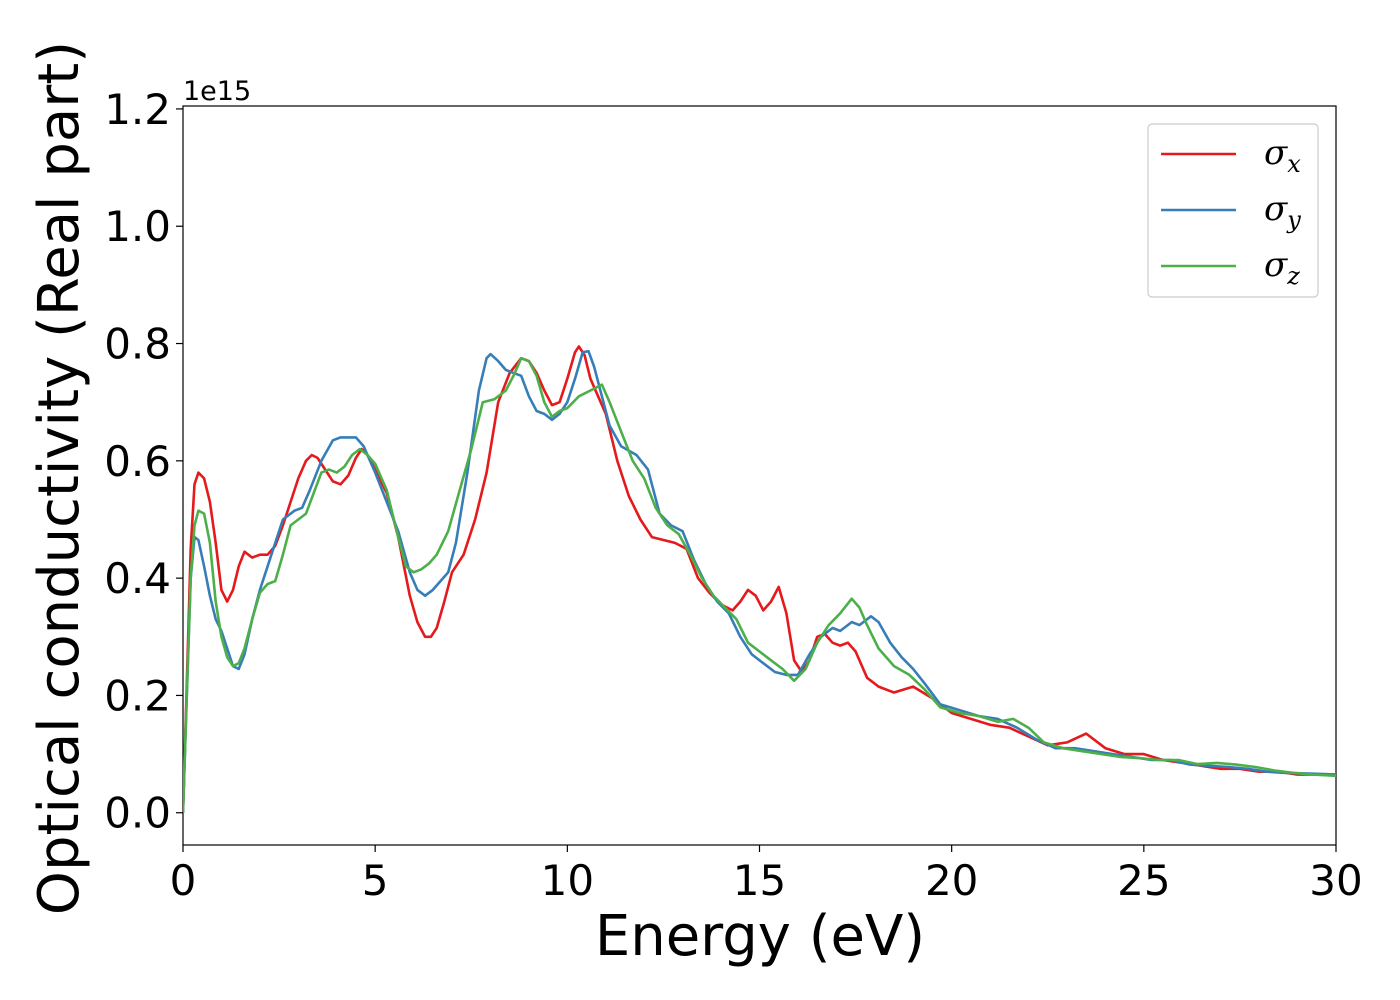 The width and height of the screenshot is (1400, 1000). What do you see at coordinates (567, 880) in the screenshot?
I see `x-tick-label: 10` at bounding box center [567, 880].